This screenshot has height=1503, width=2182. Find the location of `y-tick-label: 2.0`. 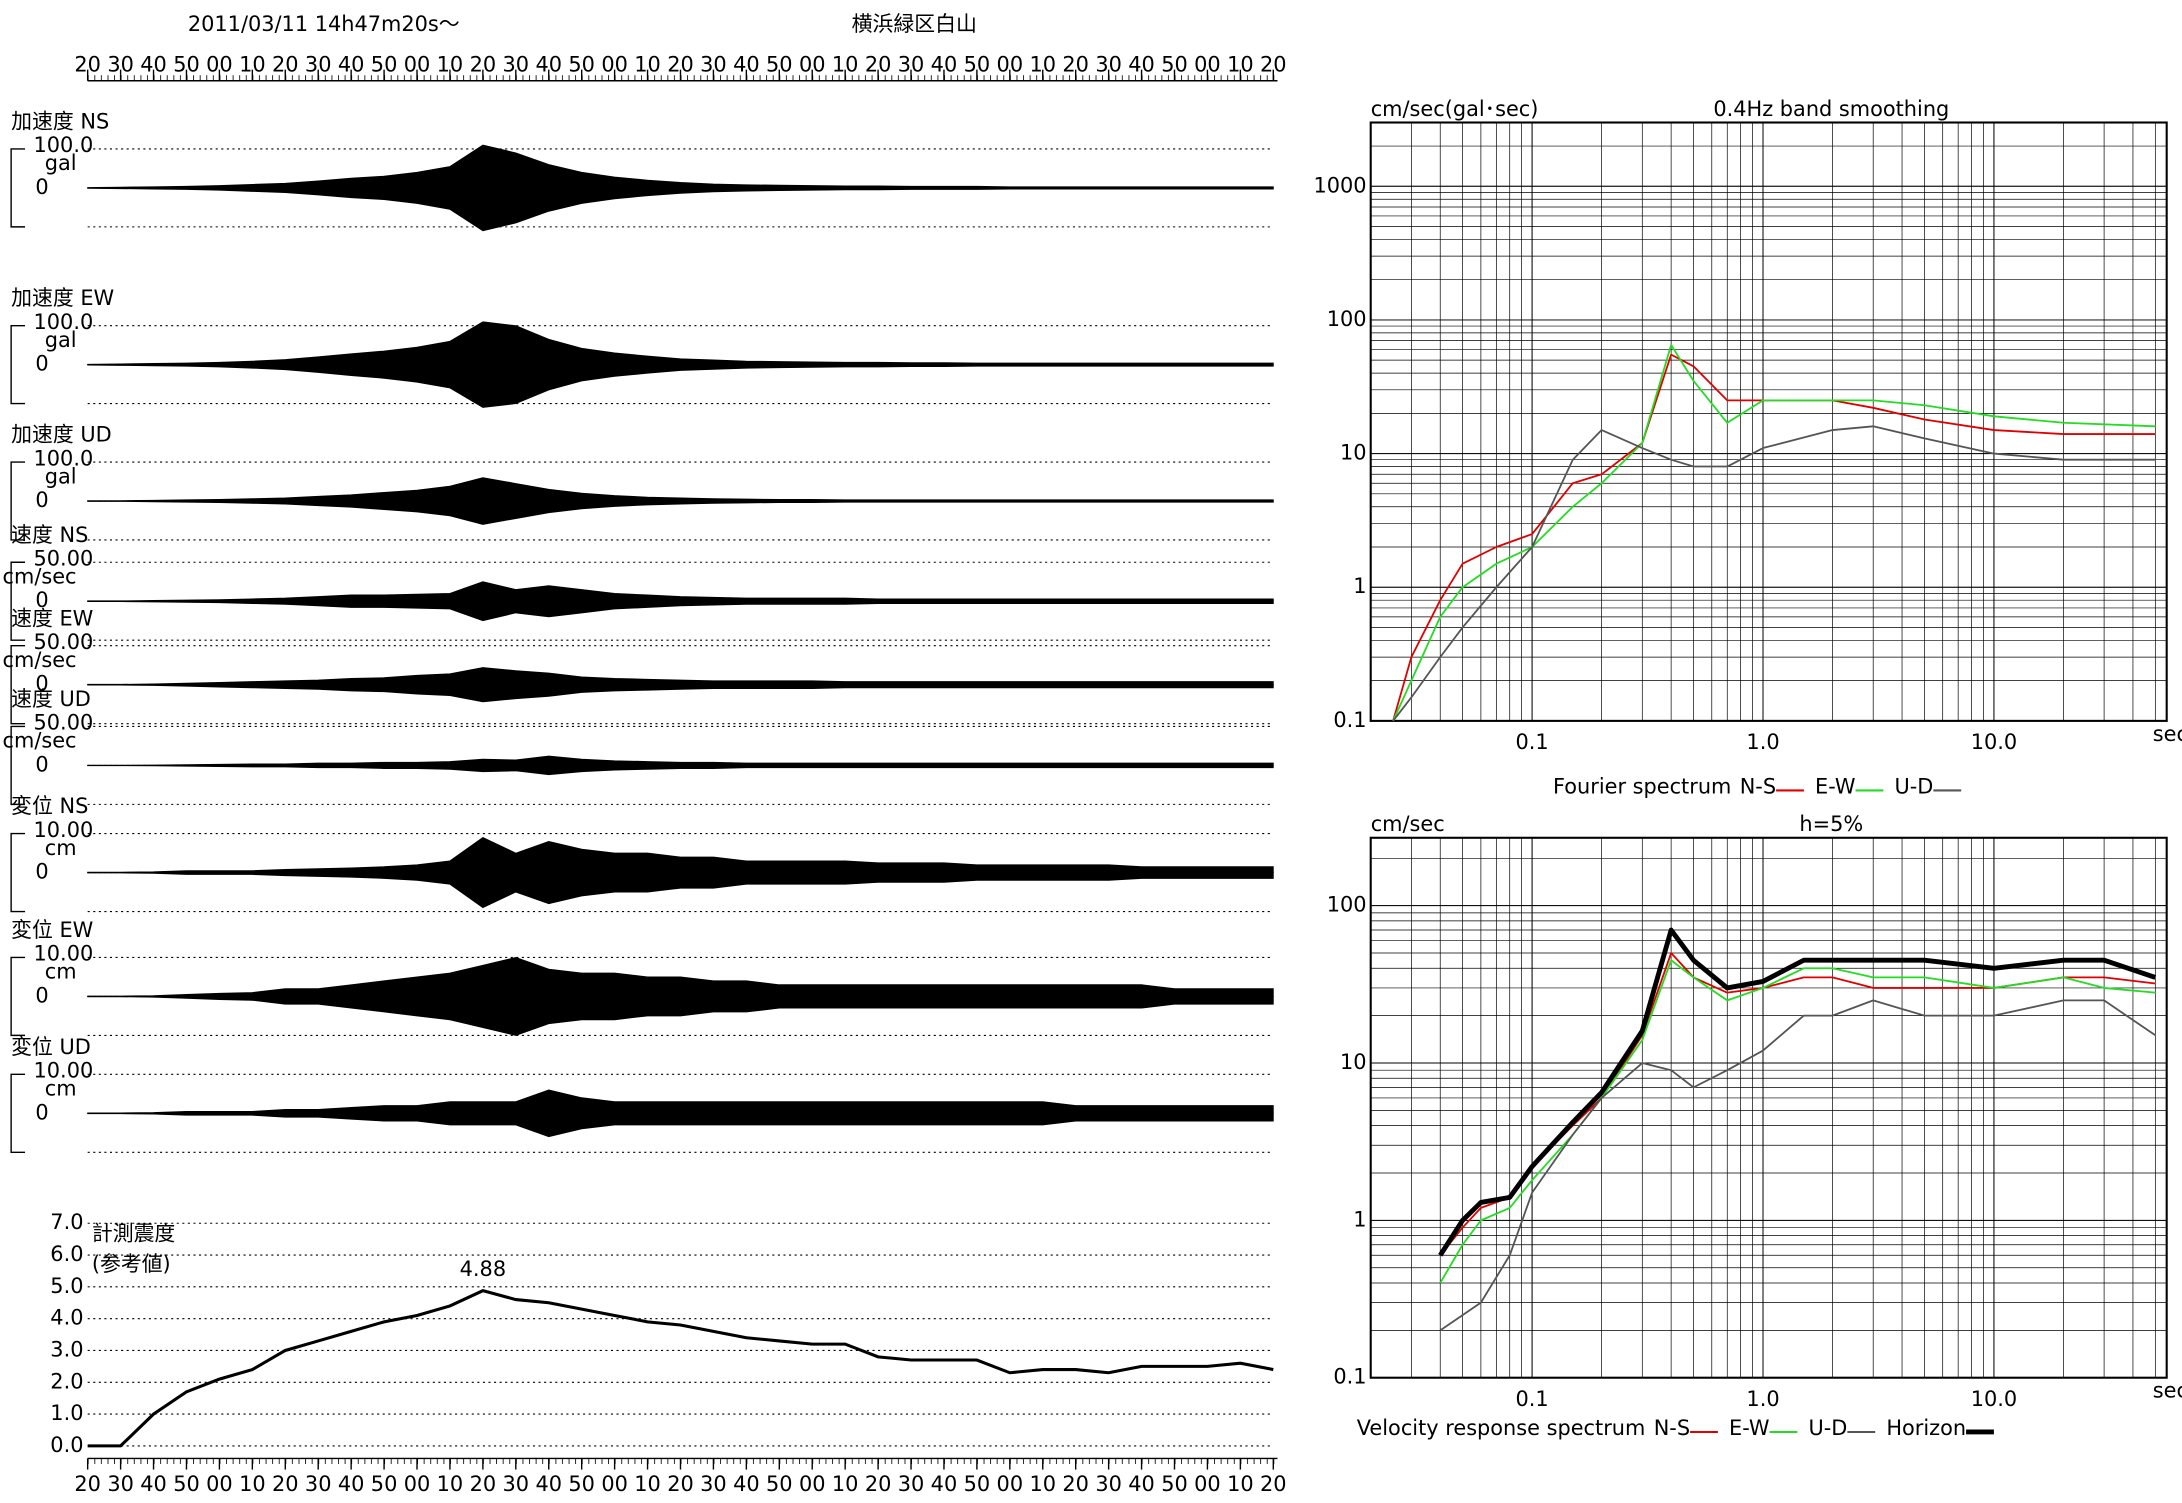

y-tick-label: 2.0 is located at coordinates (66, 1381).